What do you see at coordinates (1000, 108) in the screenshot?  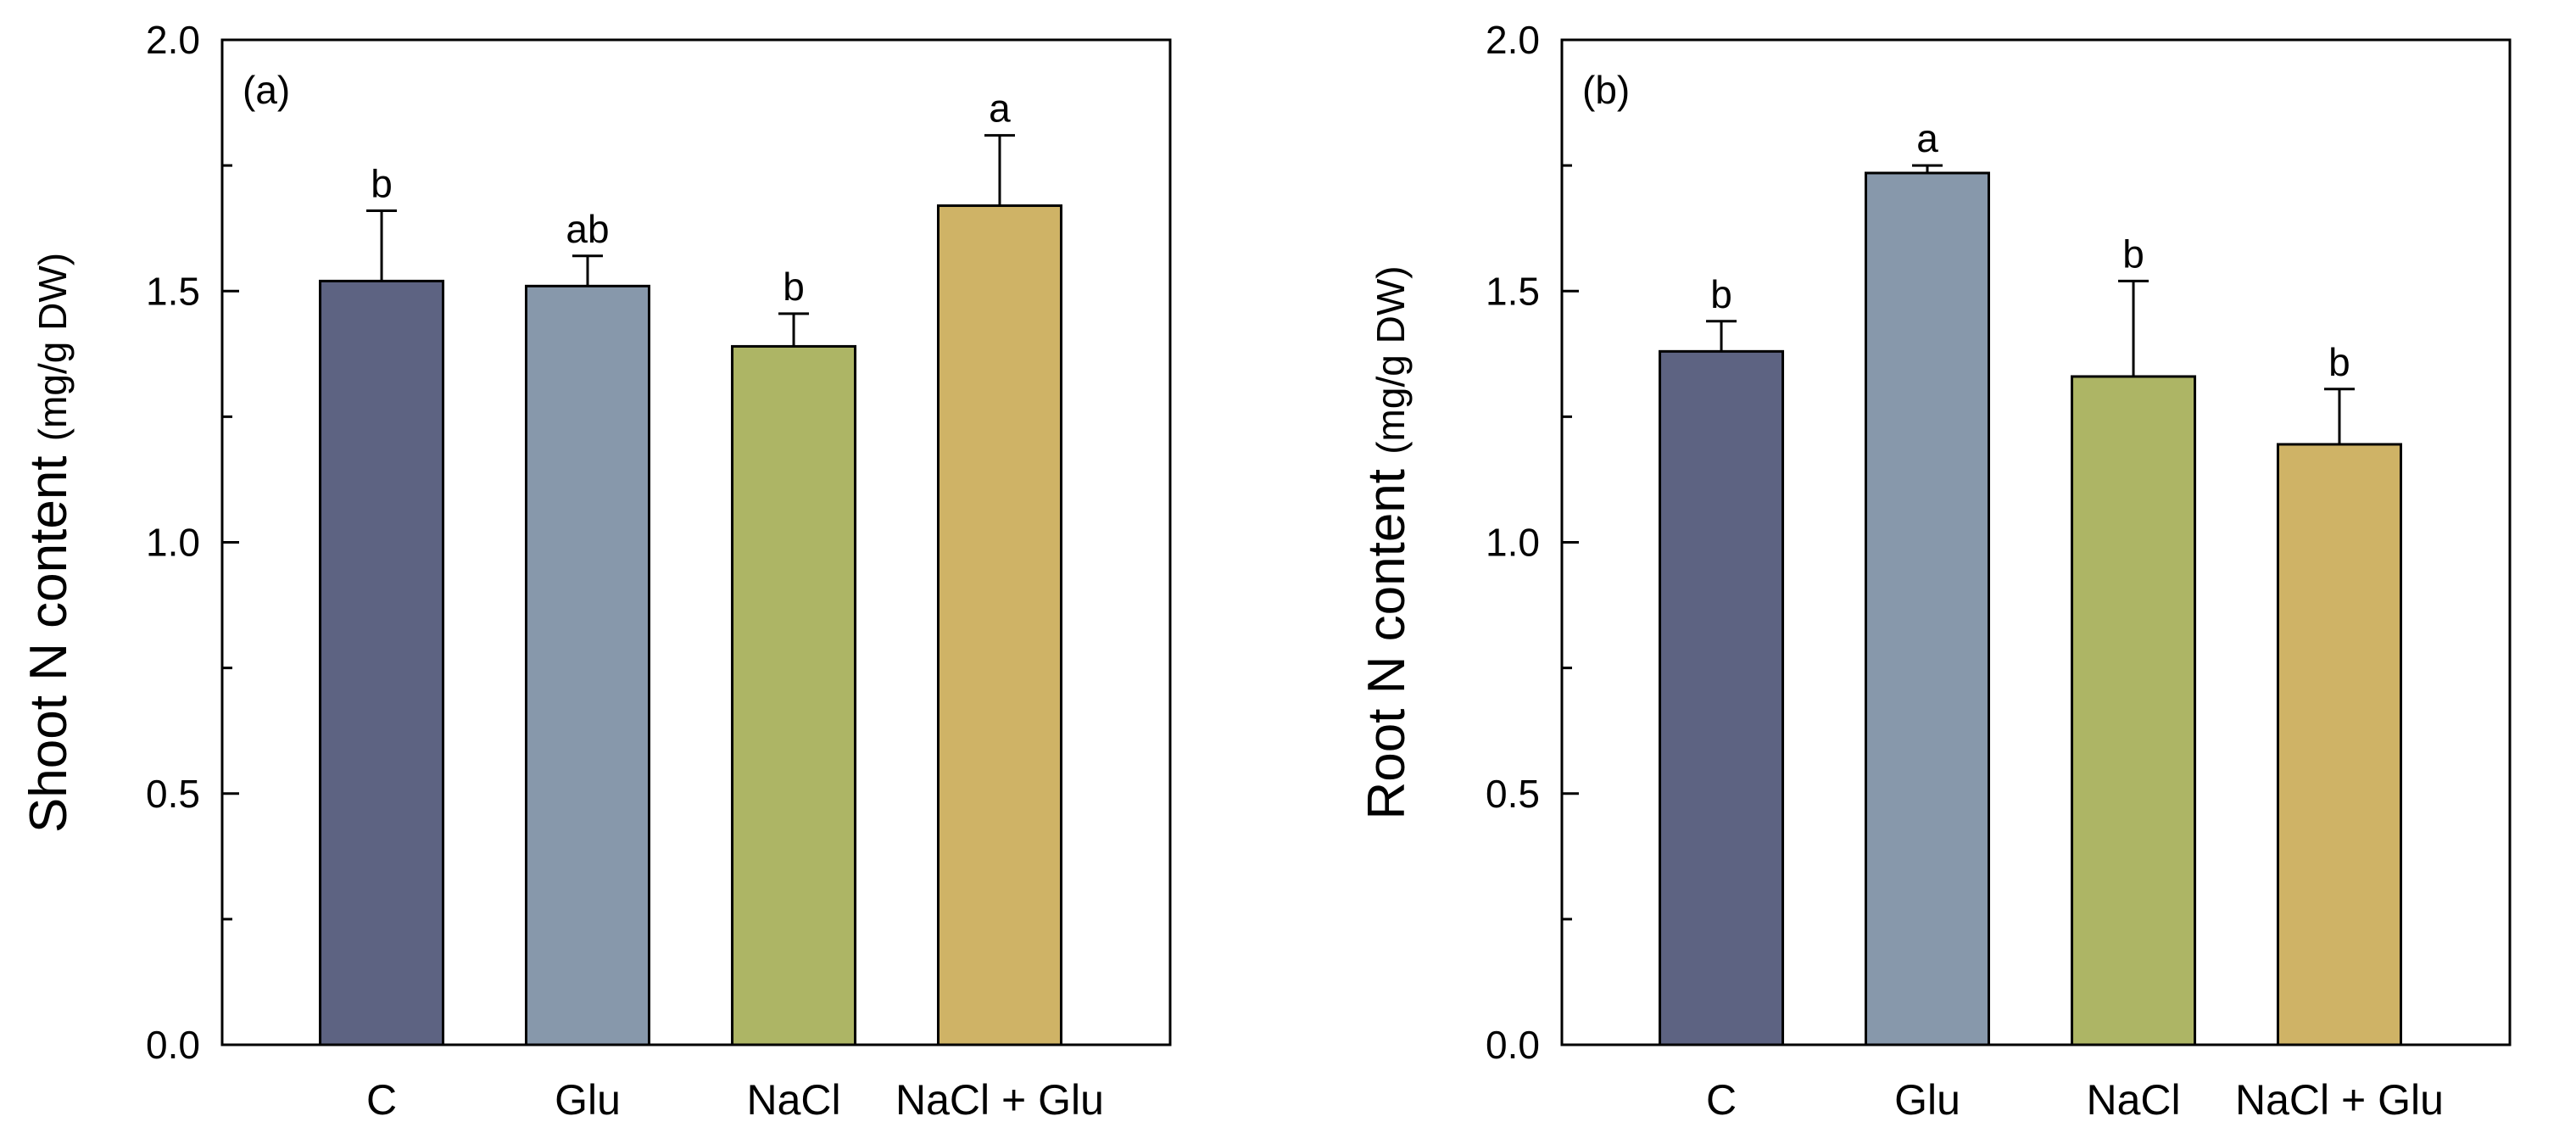 I see `significance-label-nacl-glu: a` at bounding box center [1000, 108].